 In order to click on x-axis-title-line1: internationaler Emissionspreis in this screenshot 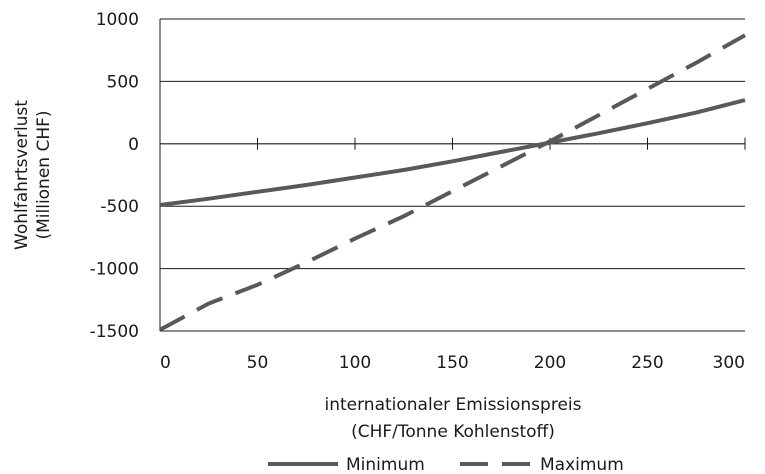, I will do `click(452, 405)`.